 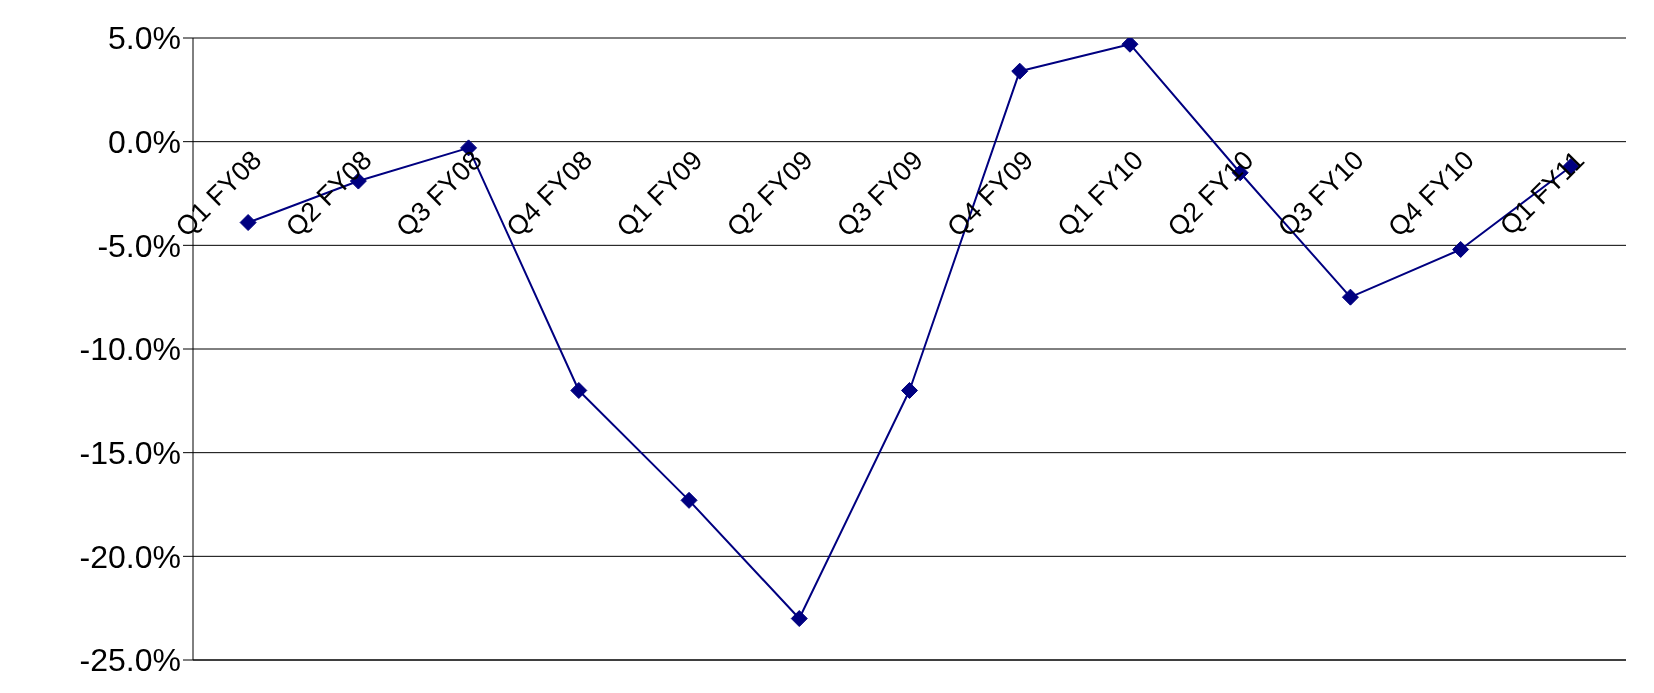 I want to click on y-tick-label: 5.0%, so click(x=144, y=38).